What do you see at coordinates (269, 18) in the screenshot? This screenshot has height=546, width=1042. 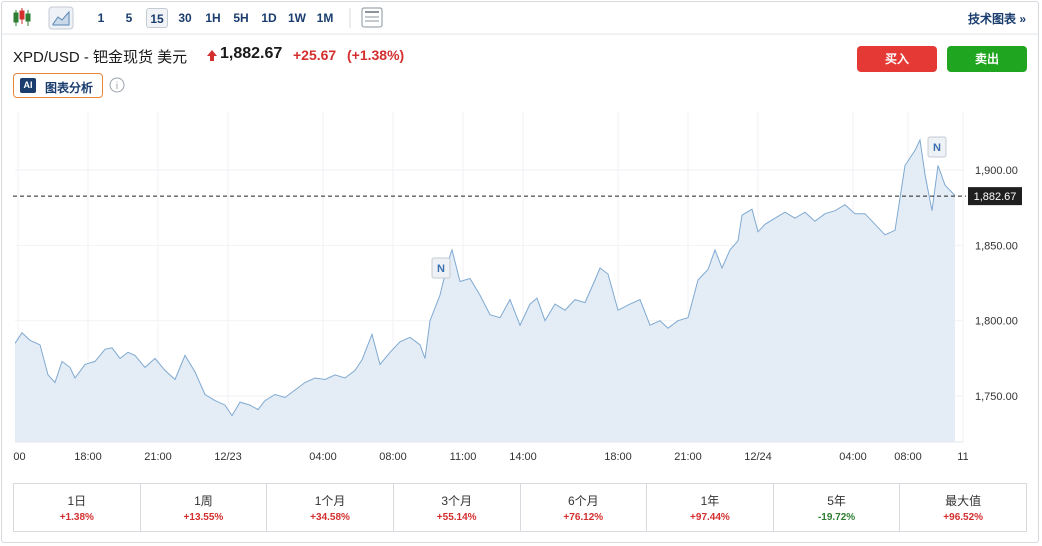 I see `interval-button: 1D` at bounding box center [269, 18].